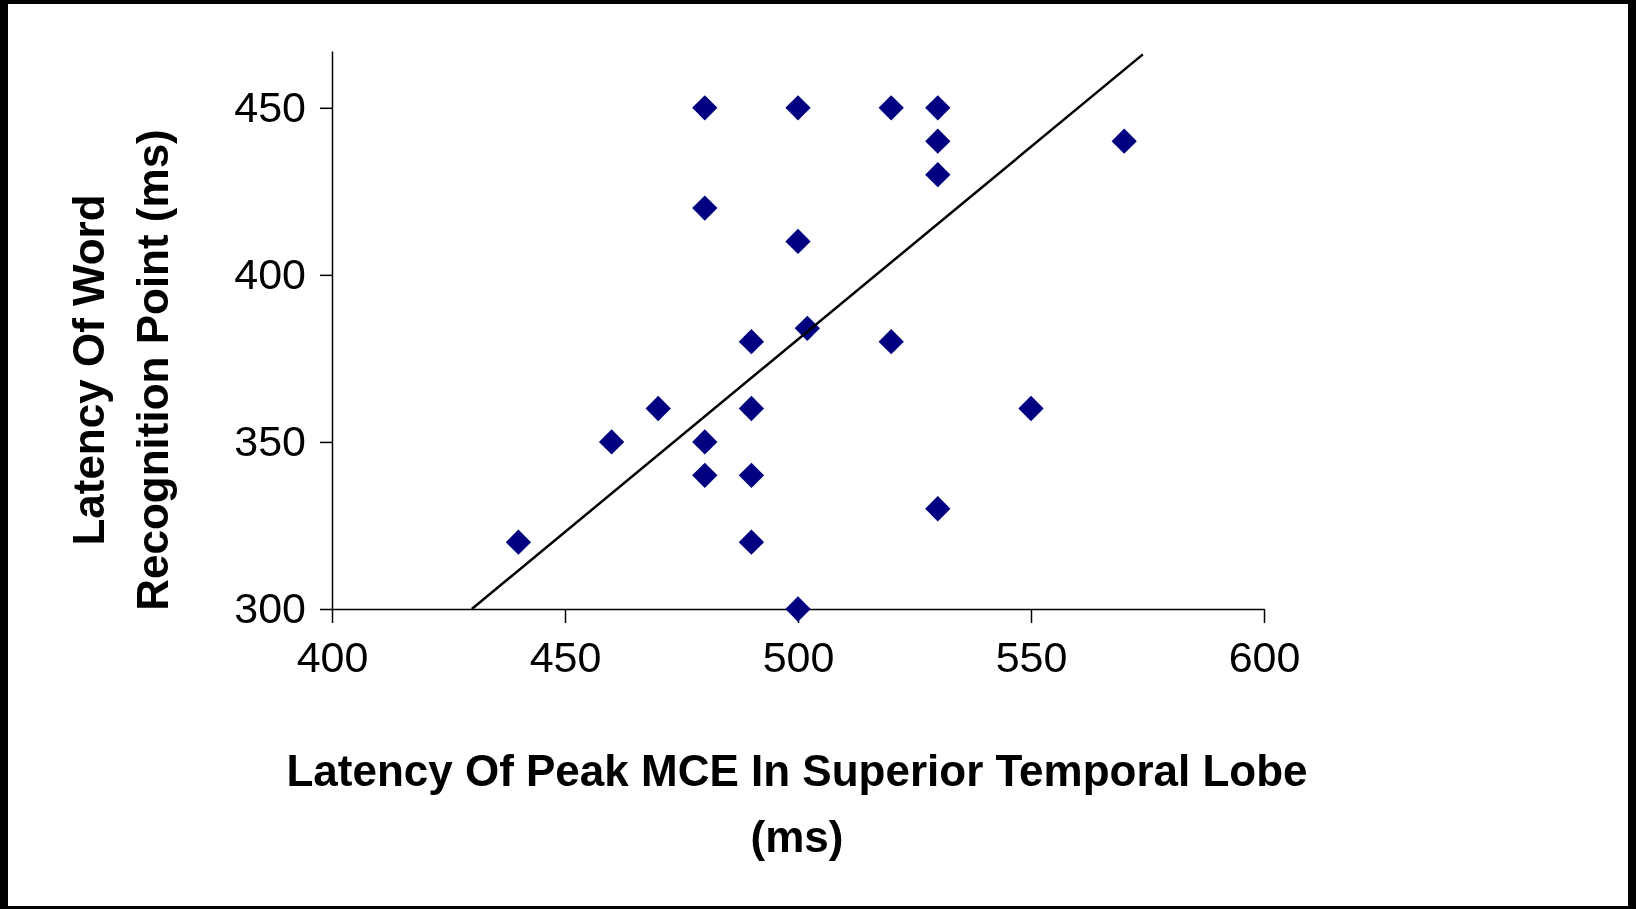  Describe the element at coordinates (797, 803) in the screenshot. I see `x-axis-title: Latency Of Peak MCE In Superior Temporal Lobe (ms)` at that location.